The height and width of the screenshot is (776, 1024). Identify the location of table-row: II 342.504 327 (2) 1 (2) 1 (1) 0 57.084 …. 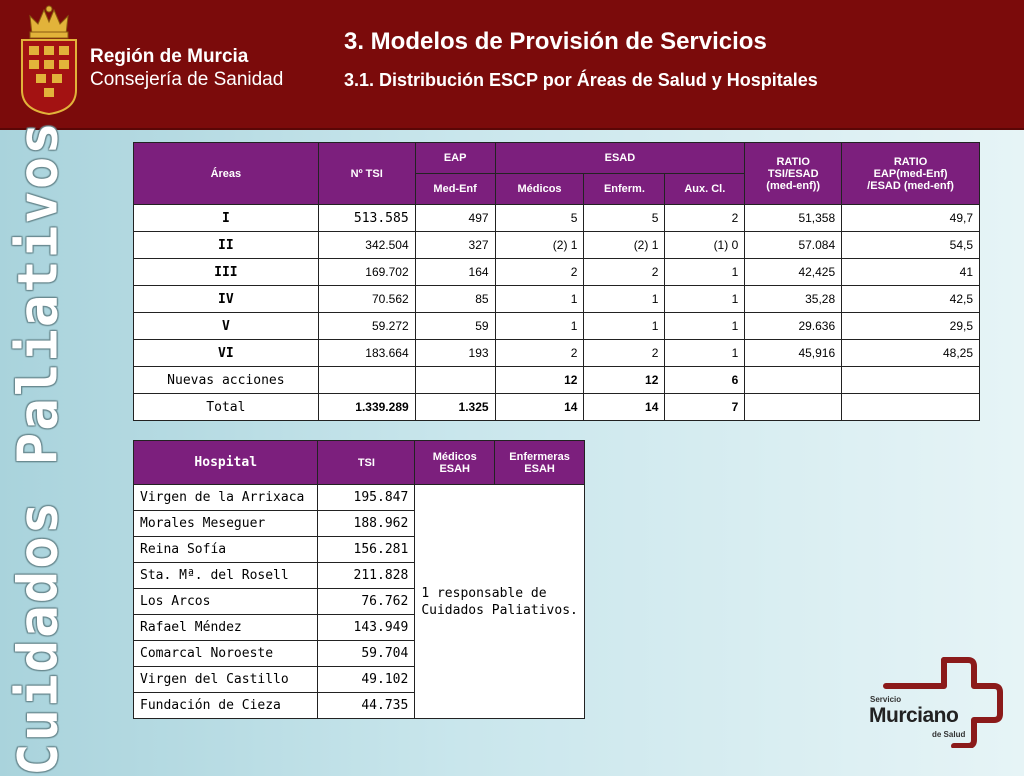
(556, 245).